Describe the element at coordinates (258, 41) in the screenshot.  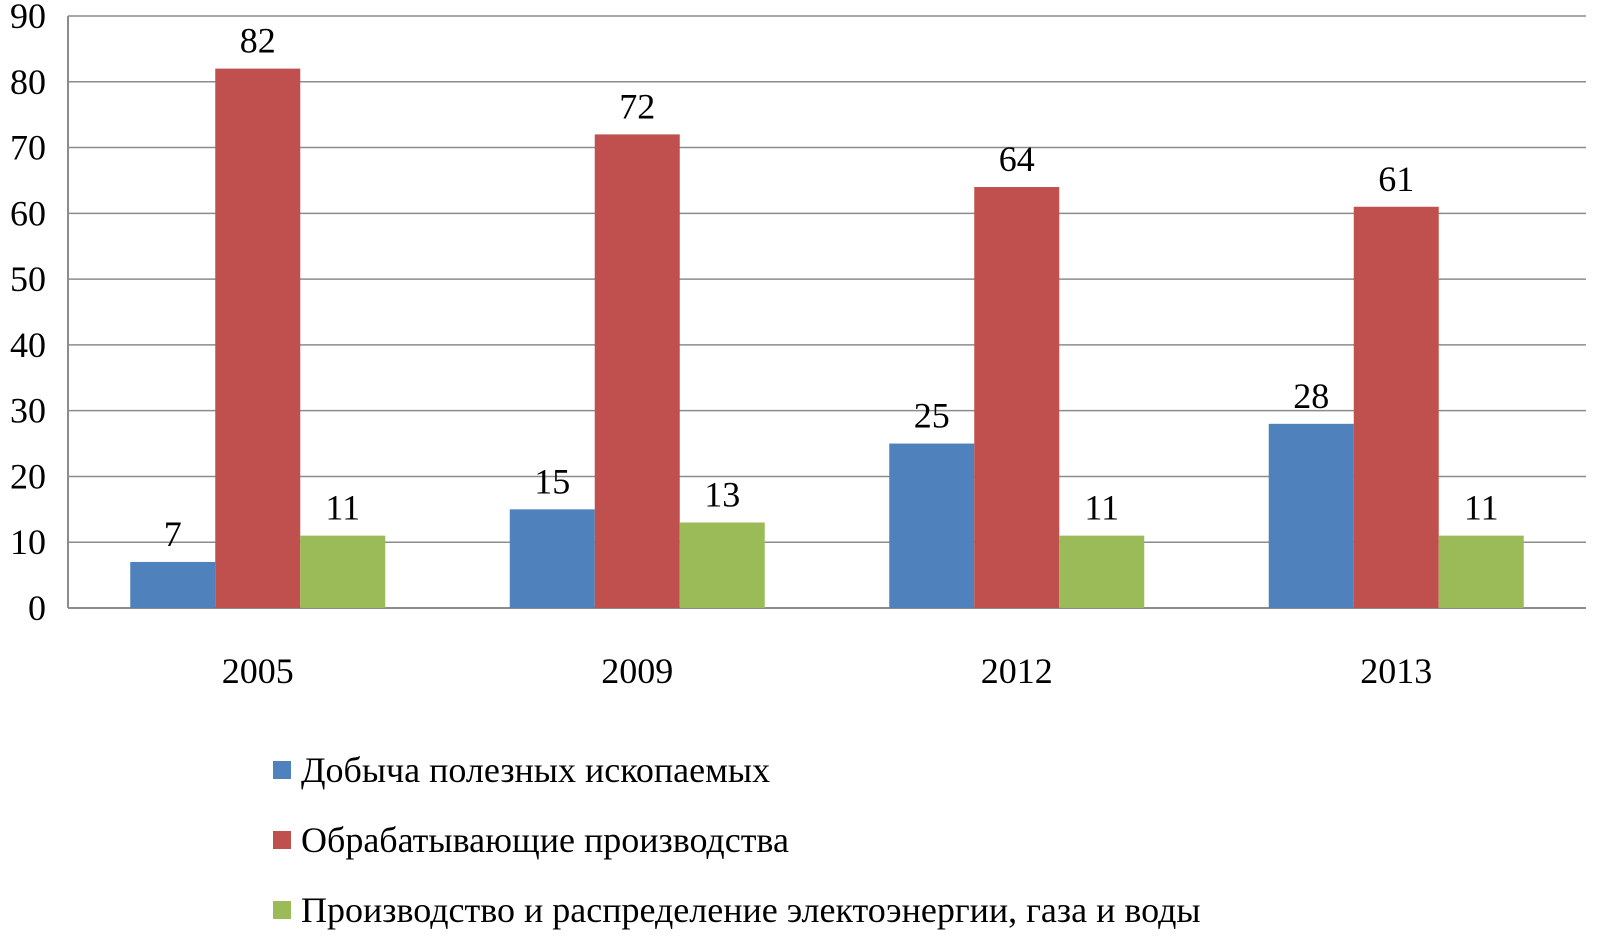
I see `data-label: 82` at that location.